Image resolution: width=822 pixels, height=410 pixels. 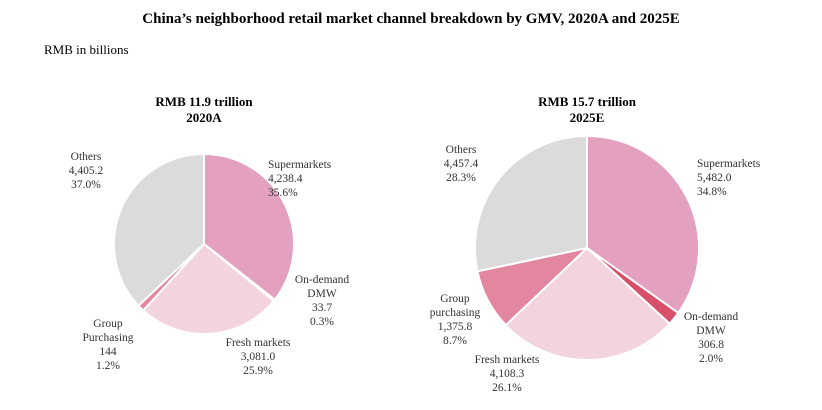 I want to click on chart-subtitle: RMB in billions, so click(x=86, y=49).